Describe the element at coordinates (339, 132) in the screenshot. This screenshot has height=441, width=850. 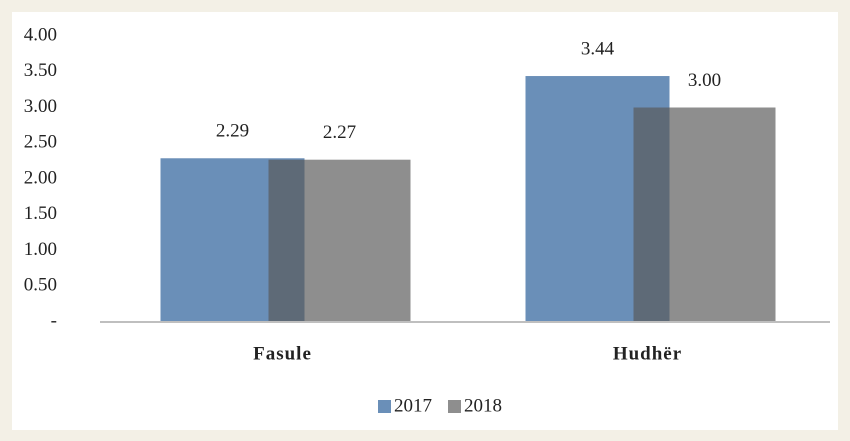
I see `data-label: 2.27` at that location.